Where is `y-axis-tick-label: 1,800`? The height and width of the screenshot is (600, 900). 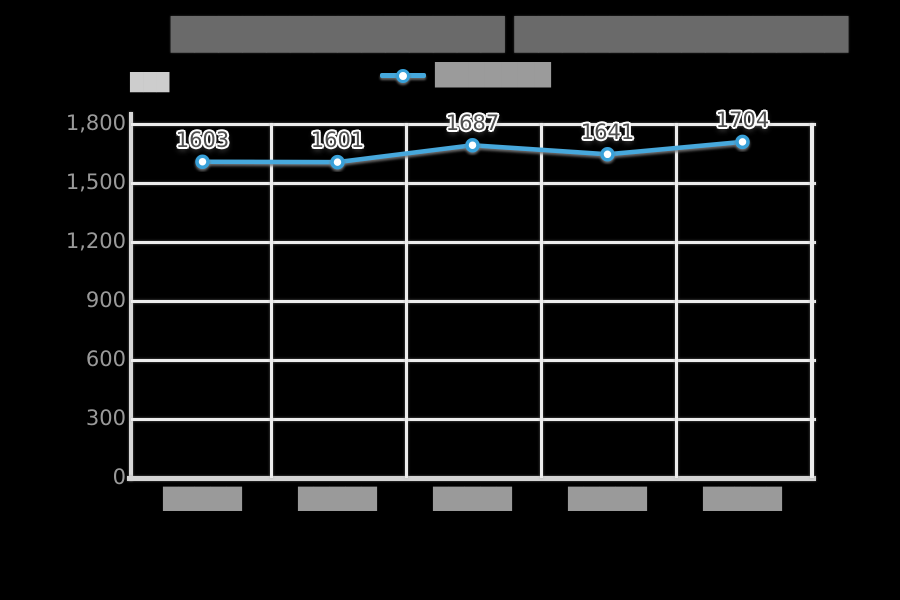 y-axis-tick-label: 1,800 is located at coordinates (95, 123).